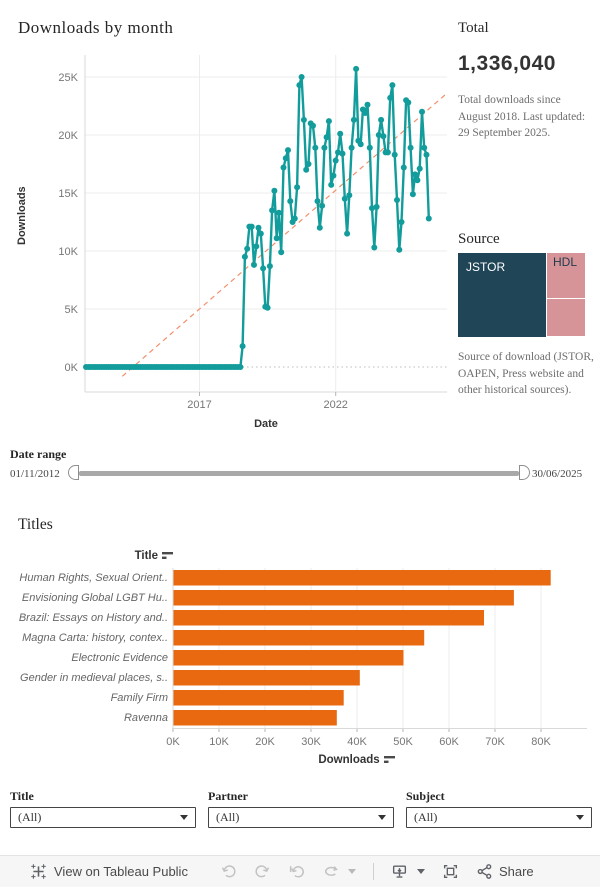 The image size is (600, 887). What do you see at coordinates (139, 698) in the screenshot?
I see `bar-label: Family Firm` at bounding box center [139, 698].